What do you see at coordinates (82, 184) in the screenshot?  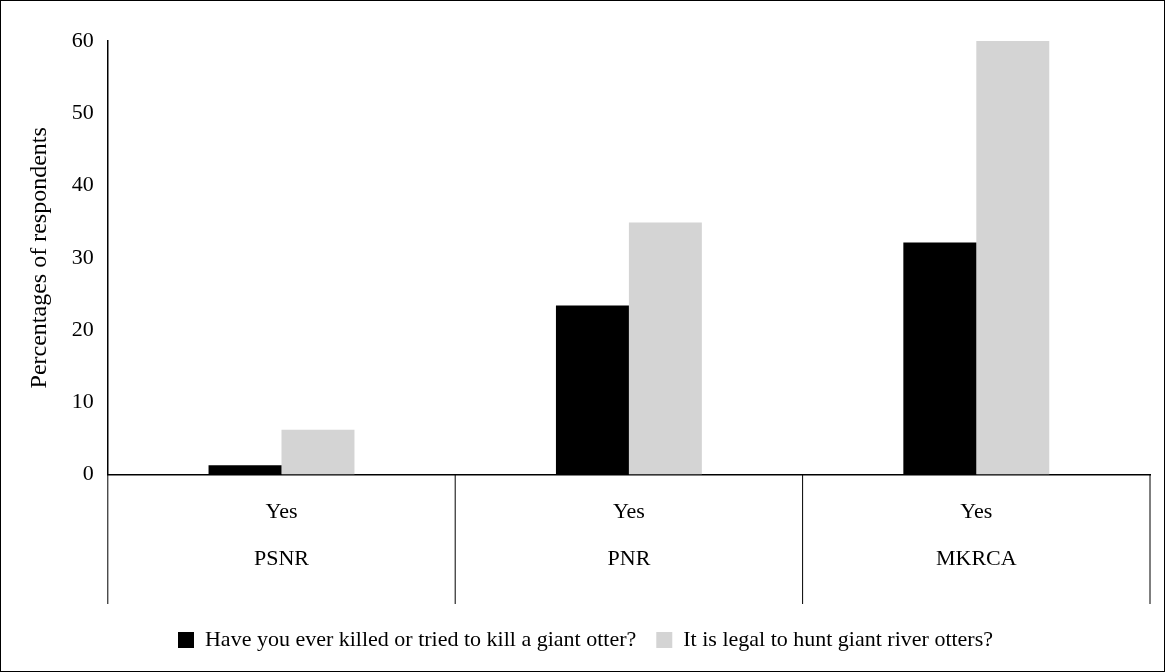 I see `y-tick-label: 40` at bounding box center [82, 184].